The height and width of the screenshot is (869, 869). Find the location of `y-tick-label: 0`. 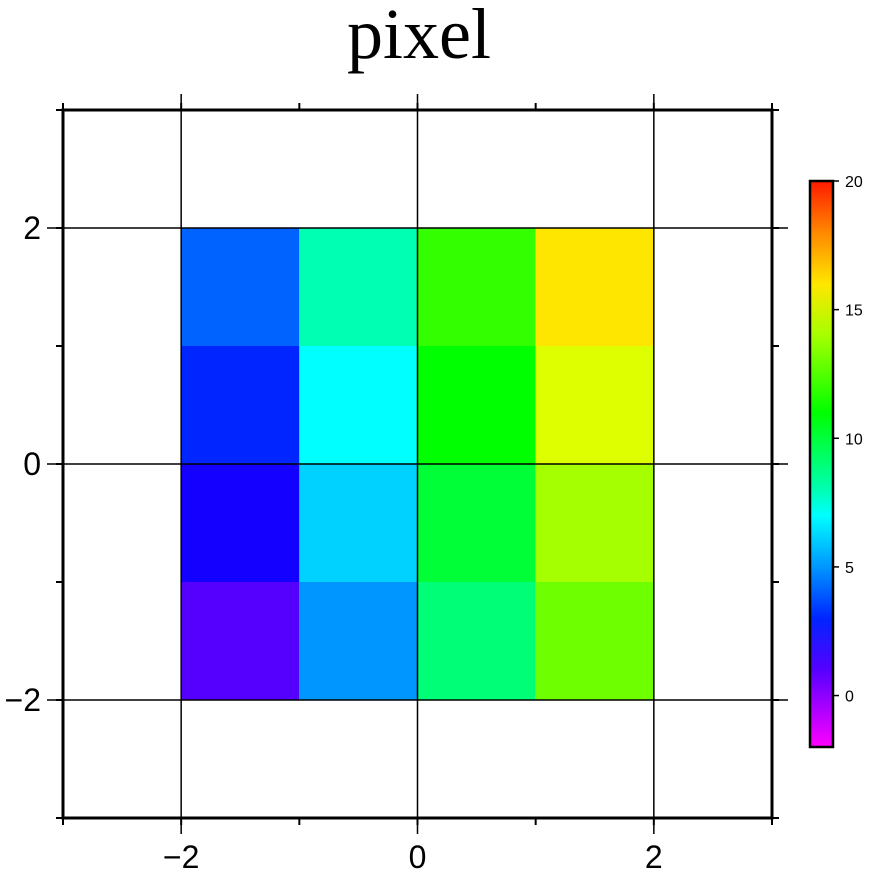

y-tick-label: 0 is located at coordinates (32, 464).